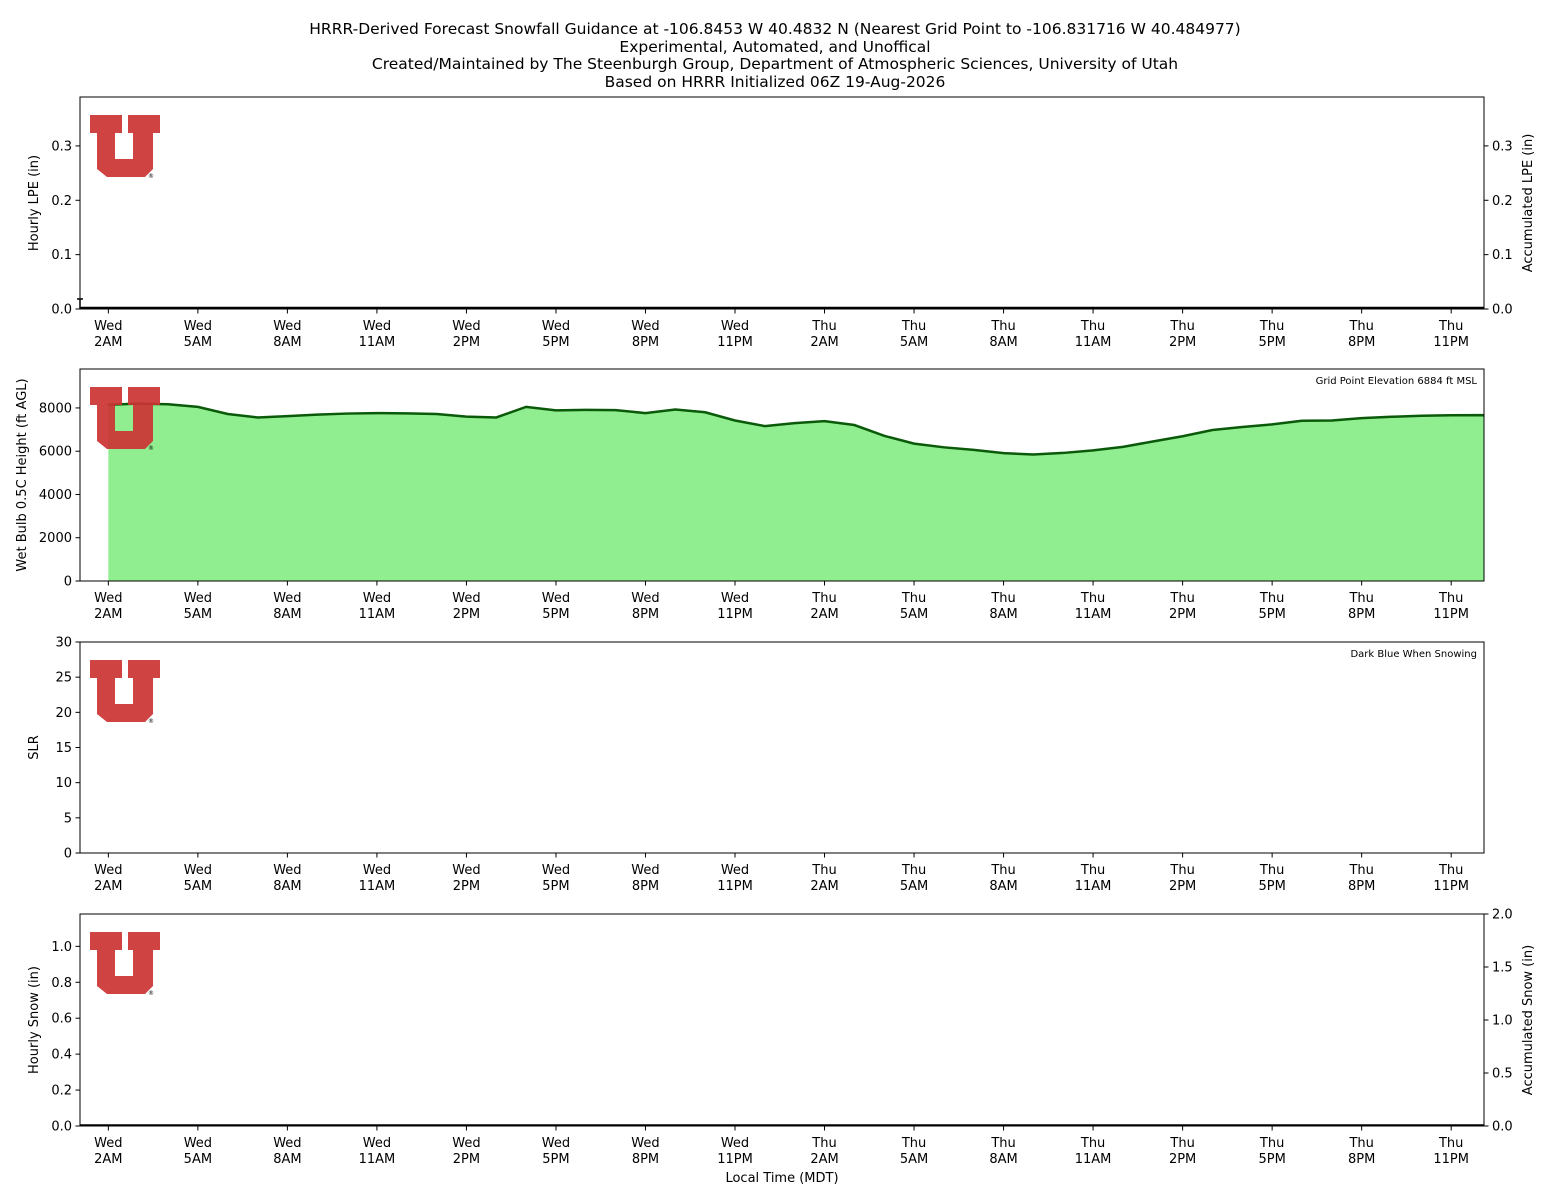 Image resolution: width=1550 pixels, height=1200 pixels. I want to click on y-tick-label: 10, so click(63, 783).